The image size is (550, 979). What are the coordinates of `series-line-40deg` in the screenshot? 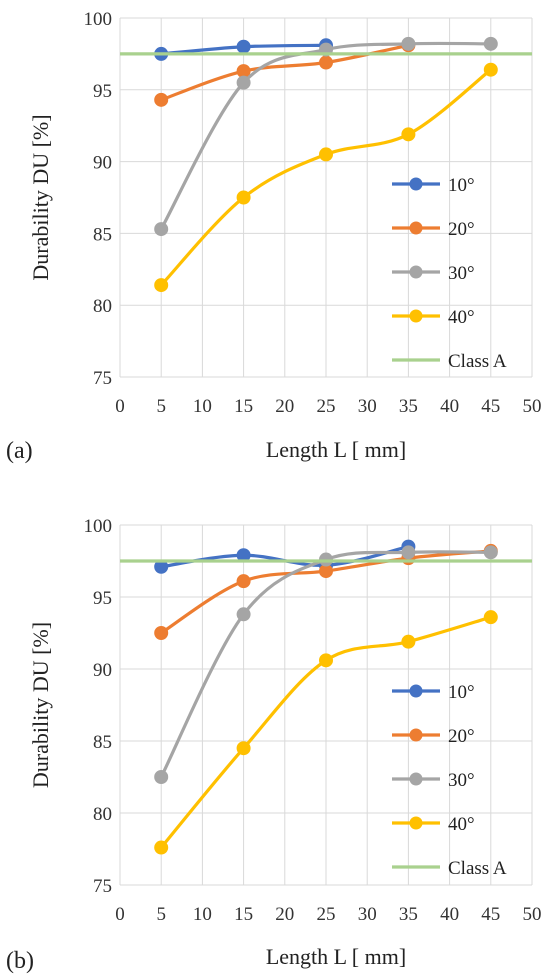 It's located at (326, 732).